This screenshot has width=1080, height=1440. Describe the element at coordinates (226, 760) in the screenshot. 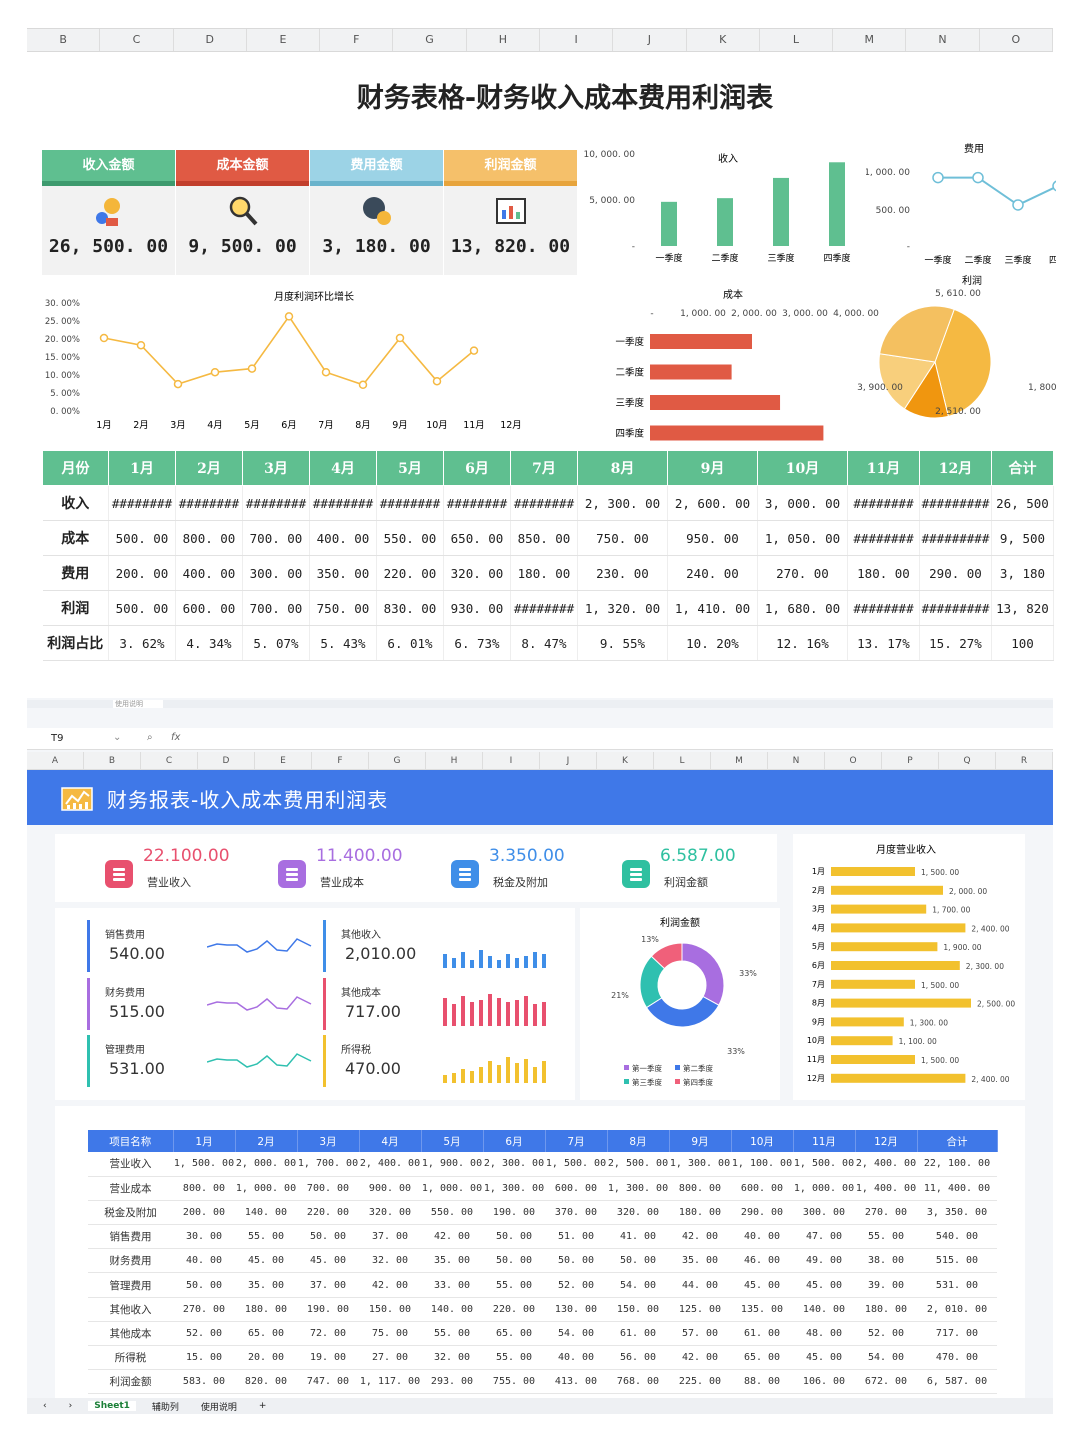

I see `column-header: D` at that location.